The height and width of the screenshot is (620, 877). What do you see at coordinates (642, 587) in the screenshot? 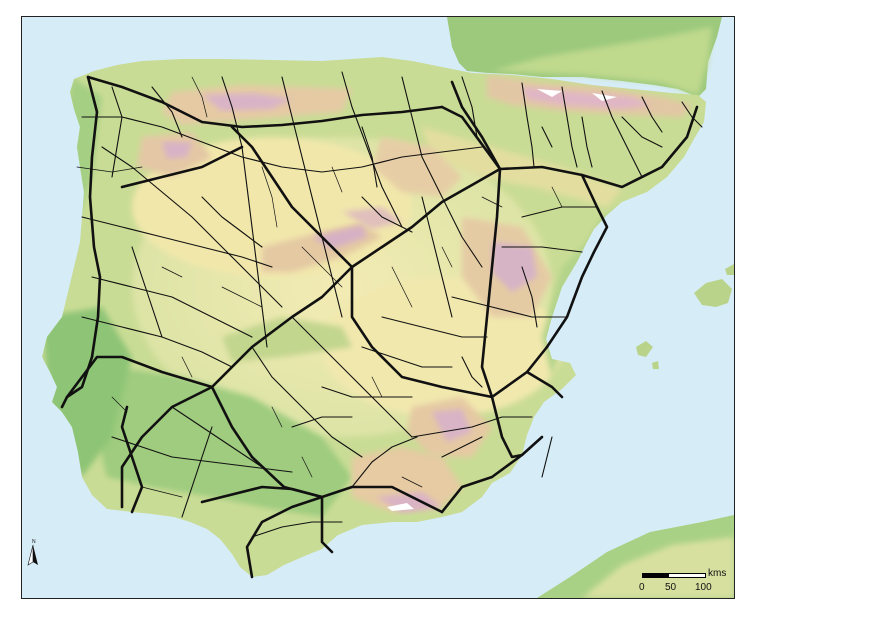
I see `scale-tick-0: 0` at bounding box center [642, 587].